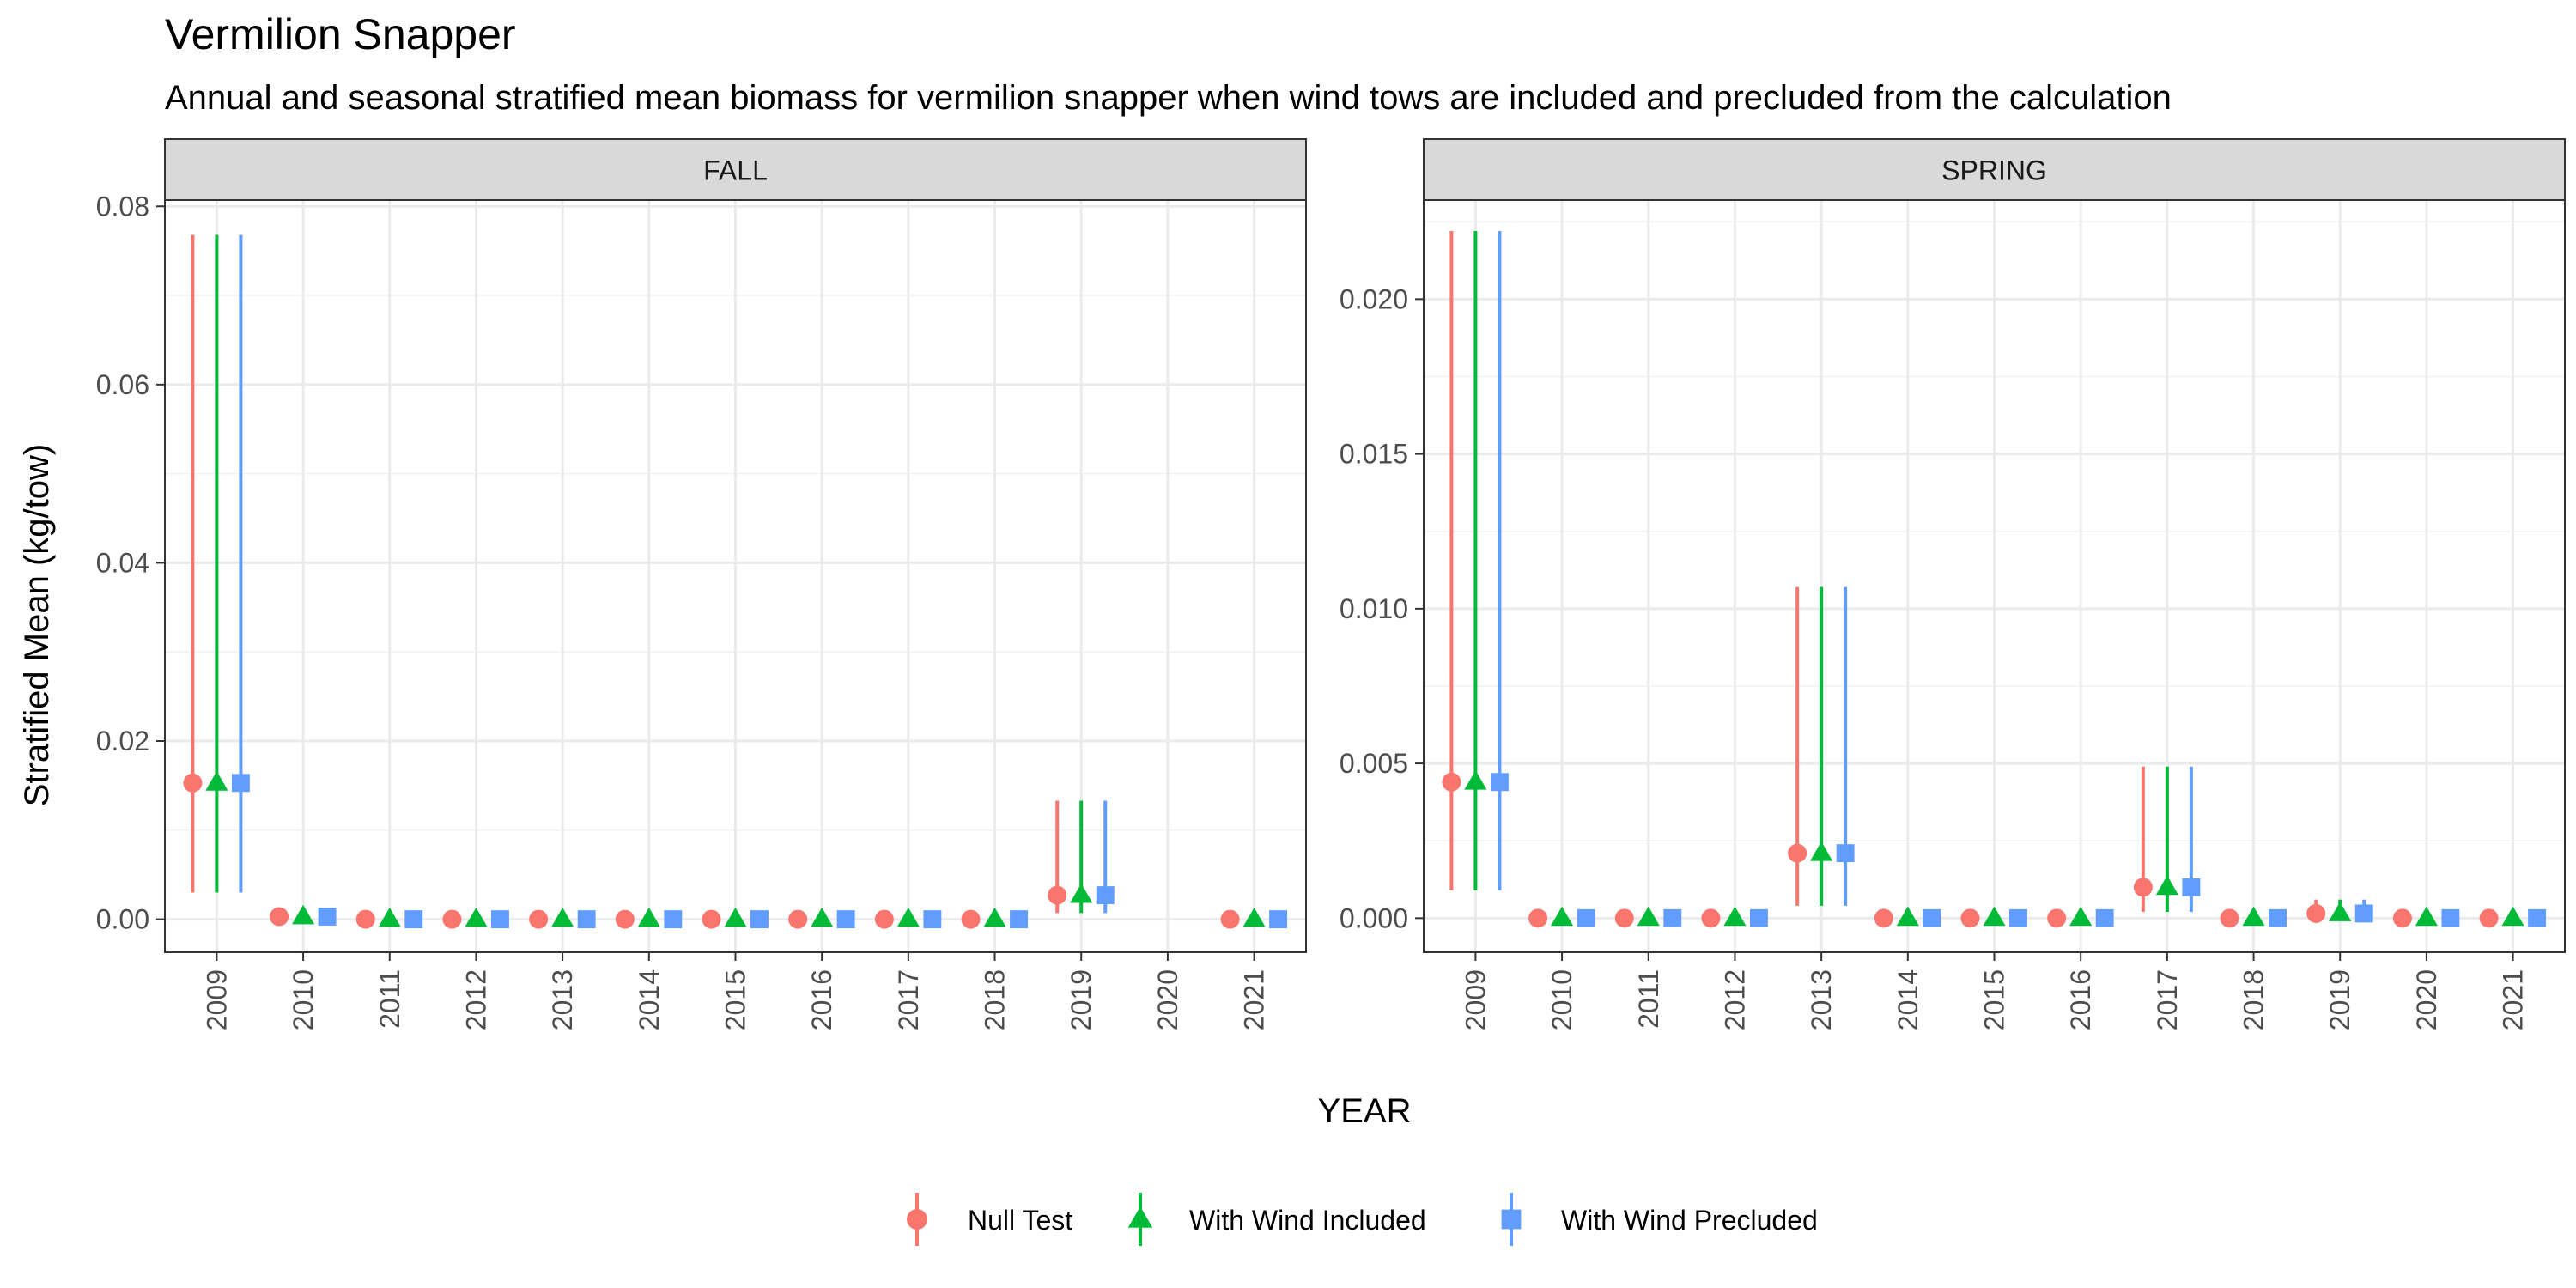 Image resolution: width=2576 pixels, height=1288 pixels. Describe the element at coordinates (908, 999) in the screenshot. I see `x-tick-label: 2017` at that location.